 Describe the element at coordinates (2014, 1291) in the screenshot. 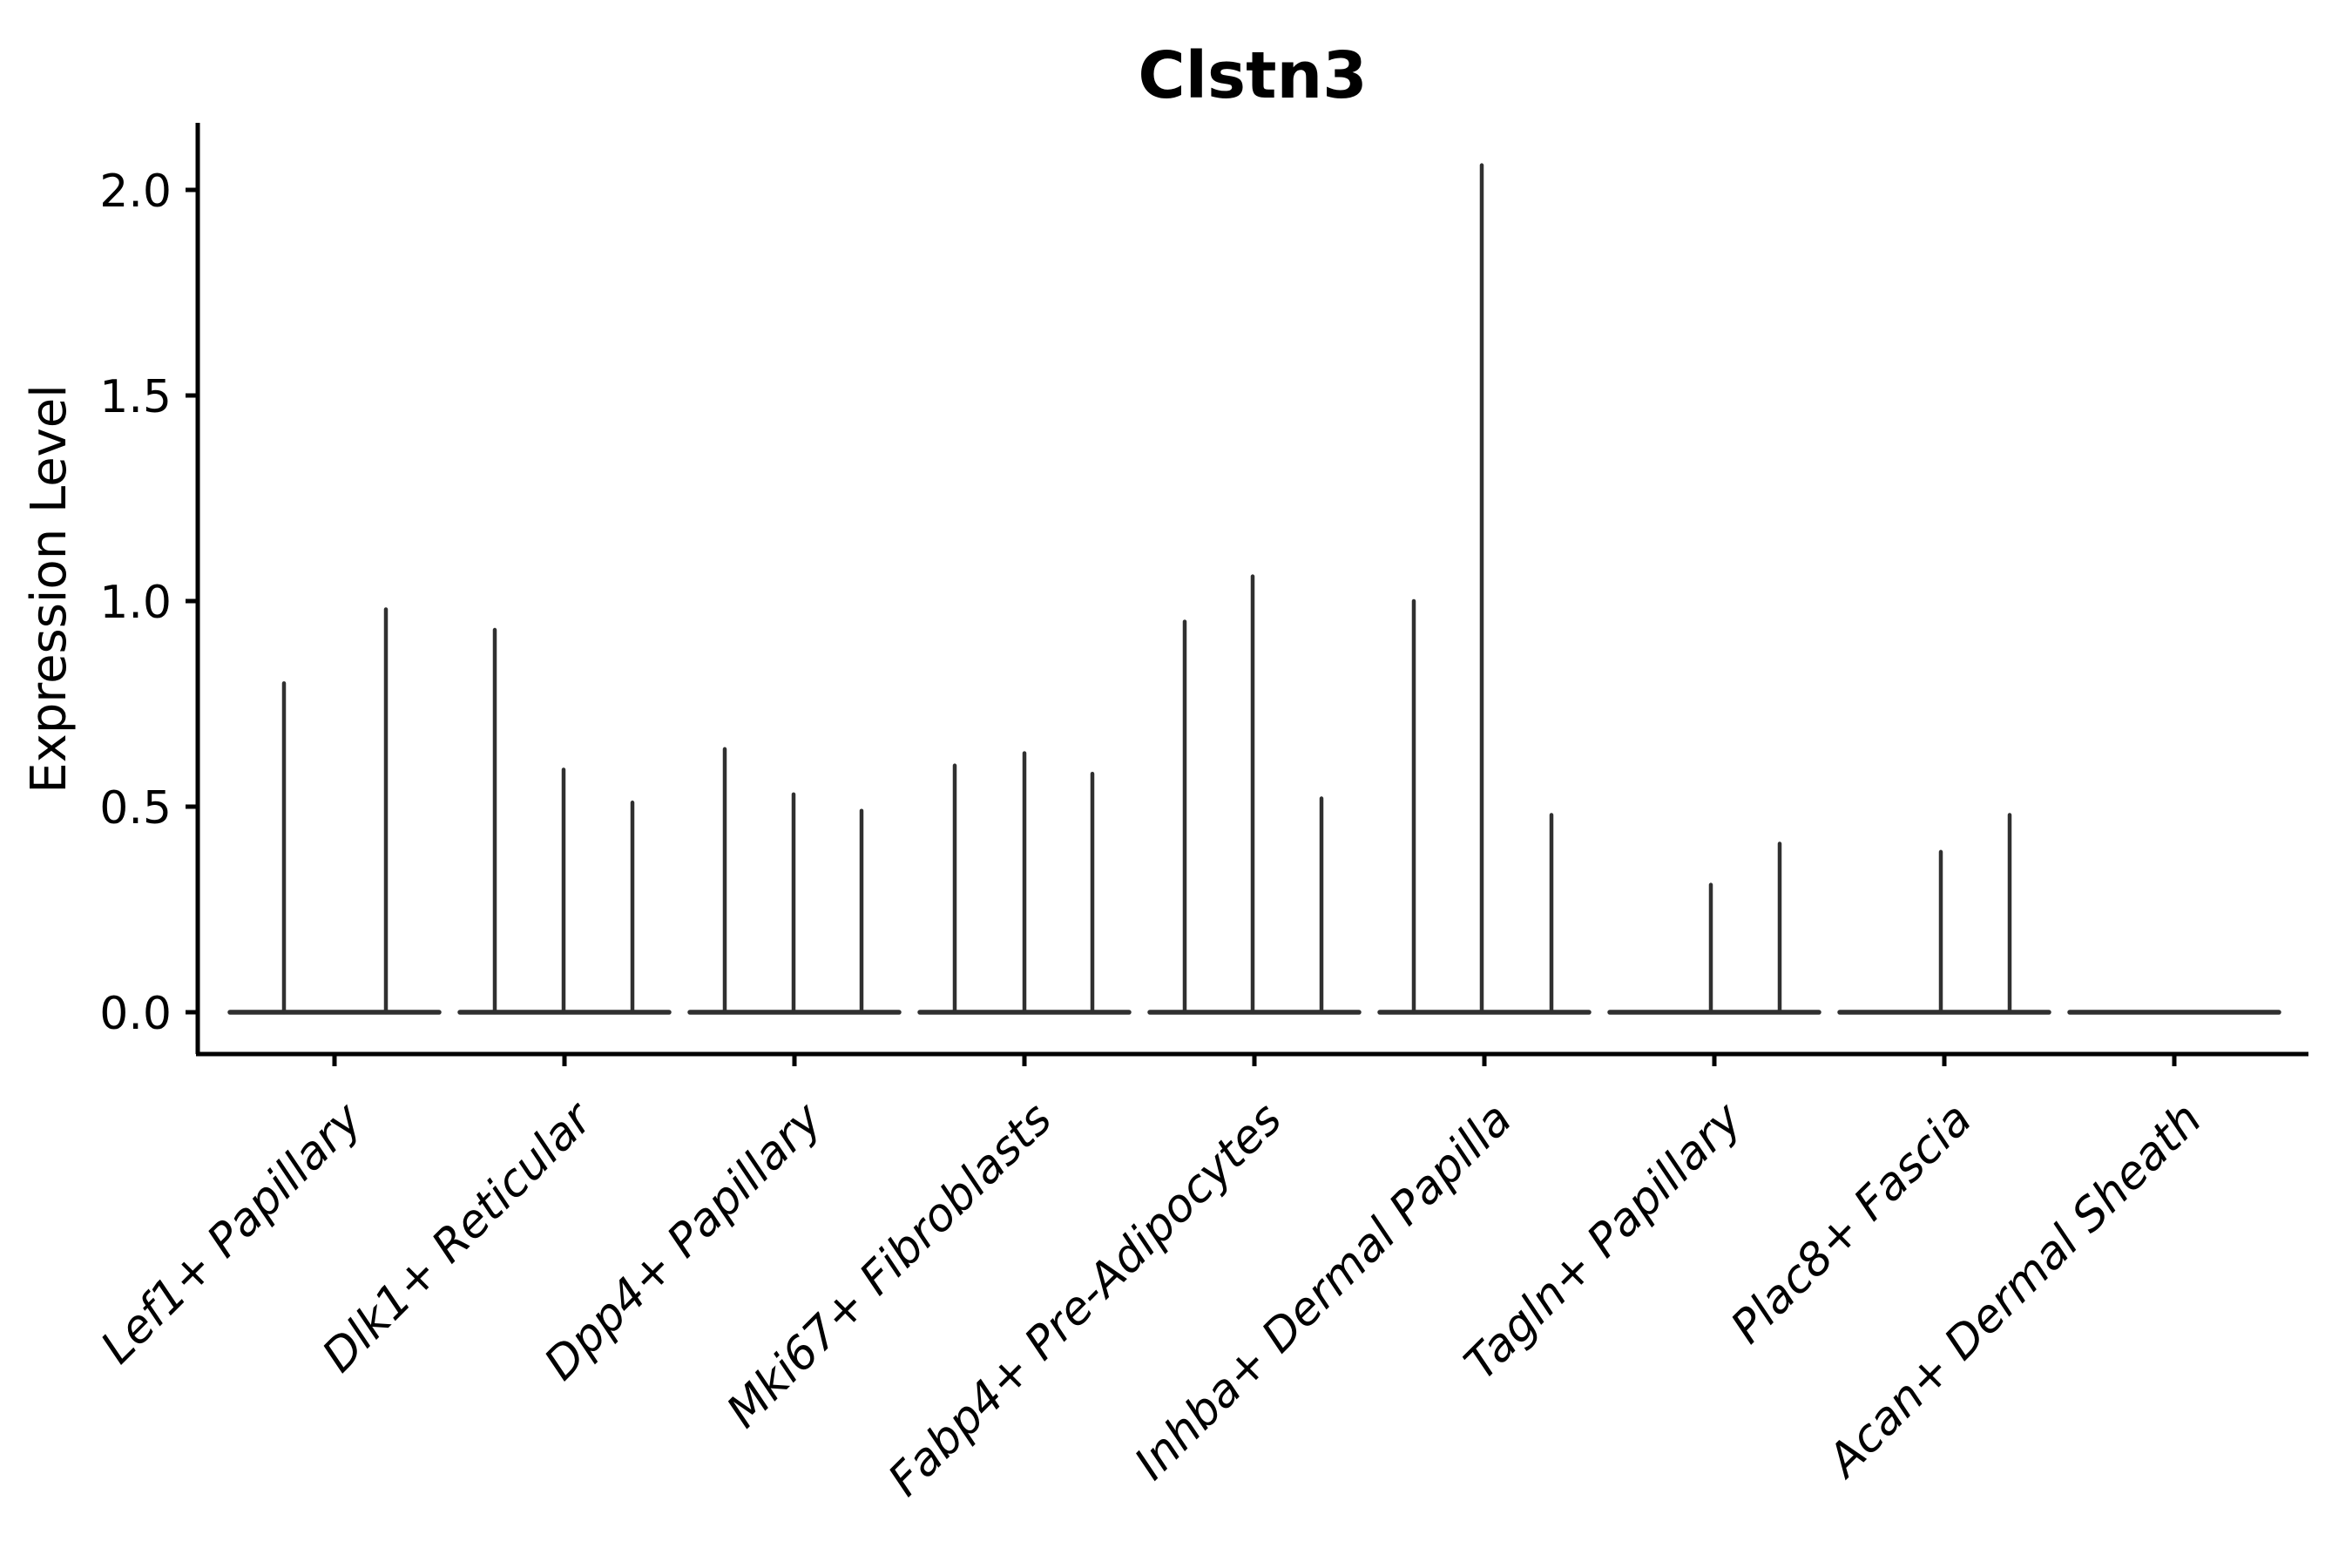

I see `x-tick-label: Acan+ Dermal Sheath` at that location.